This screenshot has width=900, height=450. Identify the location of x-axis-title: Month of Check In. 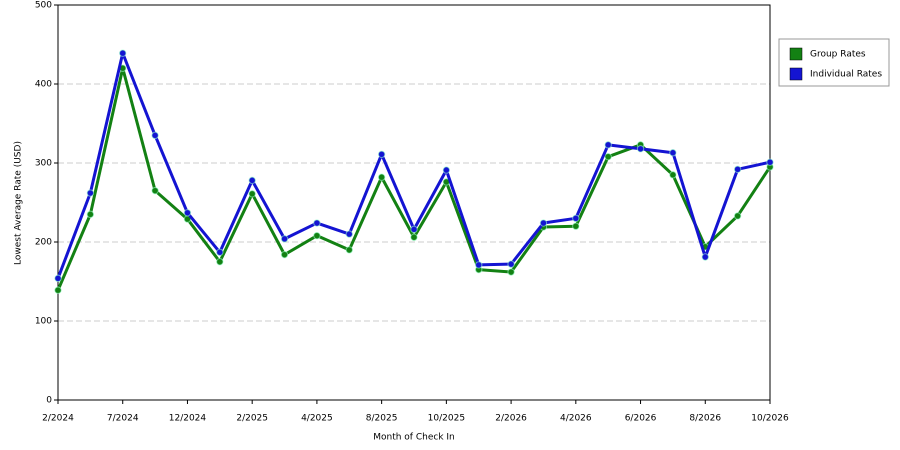
(414, 438).